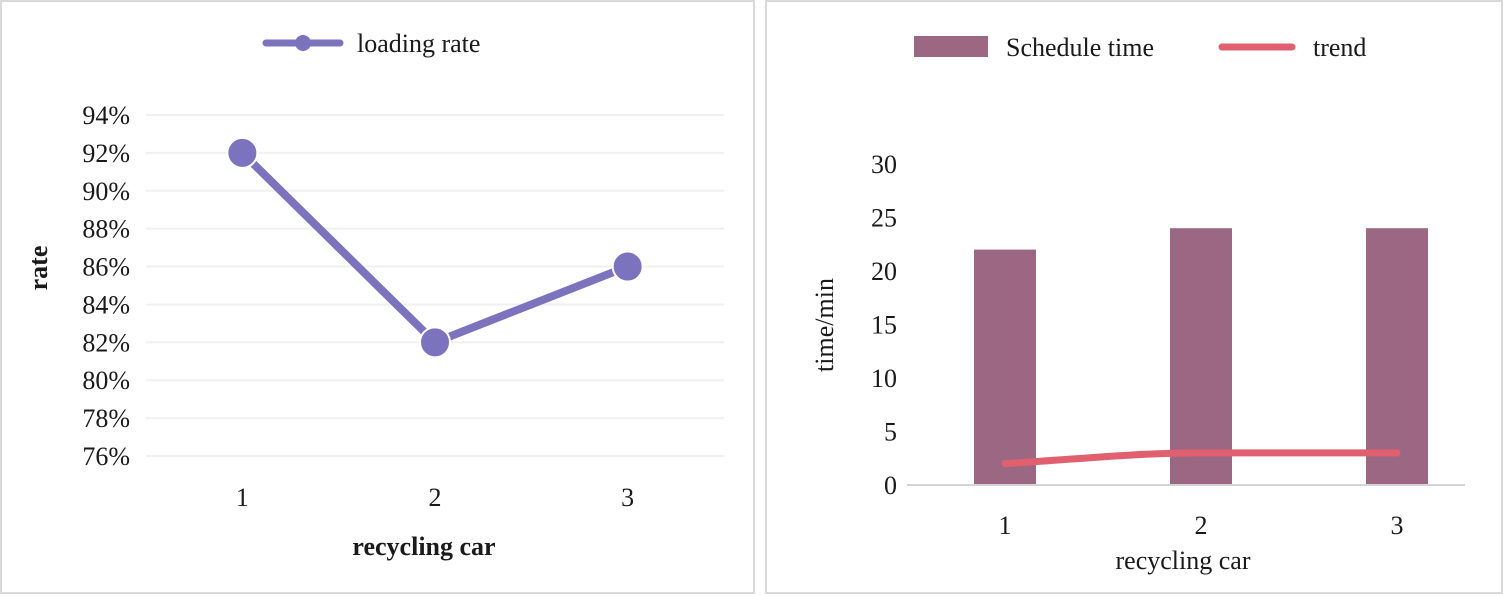 This screenshot has height=596, width=1503. I want to click on y-tick-label: 10, so click(884, 378).